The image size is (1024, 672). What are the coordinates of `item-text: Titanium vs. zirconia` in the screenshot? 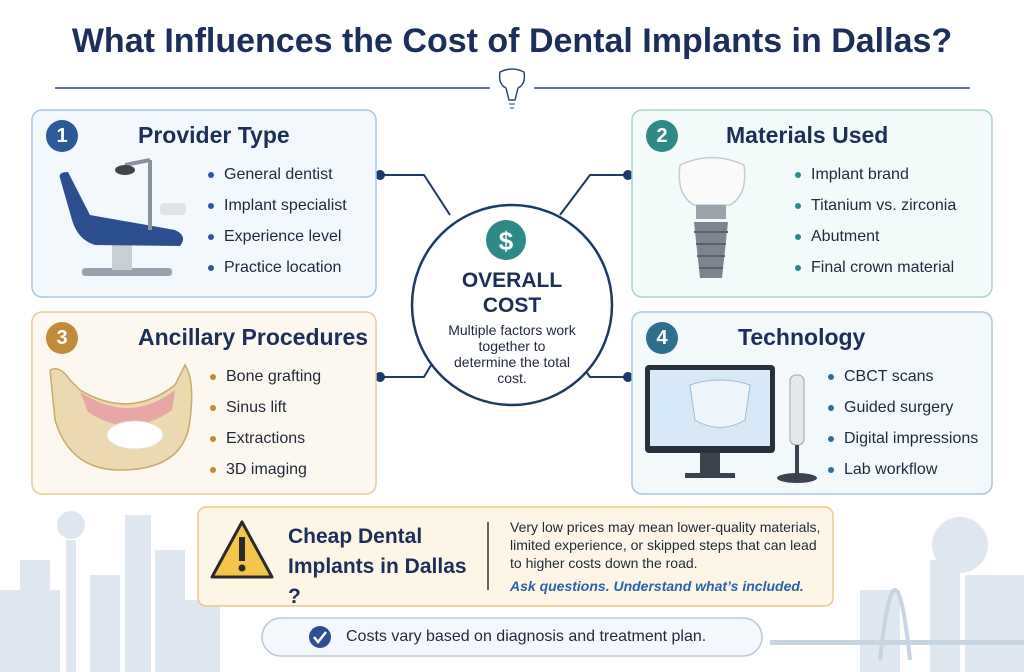 It's located at (884, 205).